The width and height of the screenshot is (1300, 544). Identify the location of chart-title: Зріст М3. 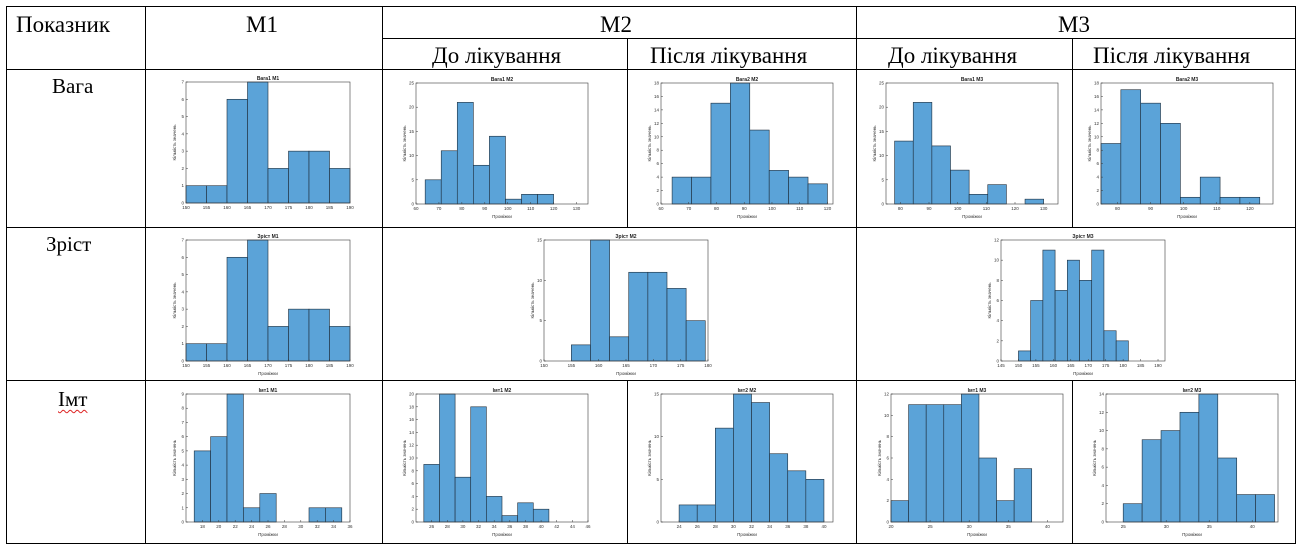
(1082, 237).